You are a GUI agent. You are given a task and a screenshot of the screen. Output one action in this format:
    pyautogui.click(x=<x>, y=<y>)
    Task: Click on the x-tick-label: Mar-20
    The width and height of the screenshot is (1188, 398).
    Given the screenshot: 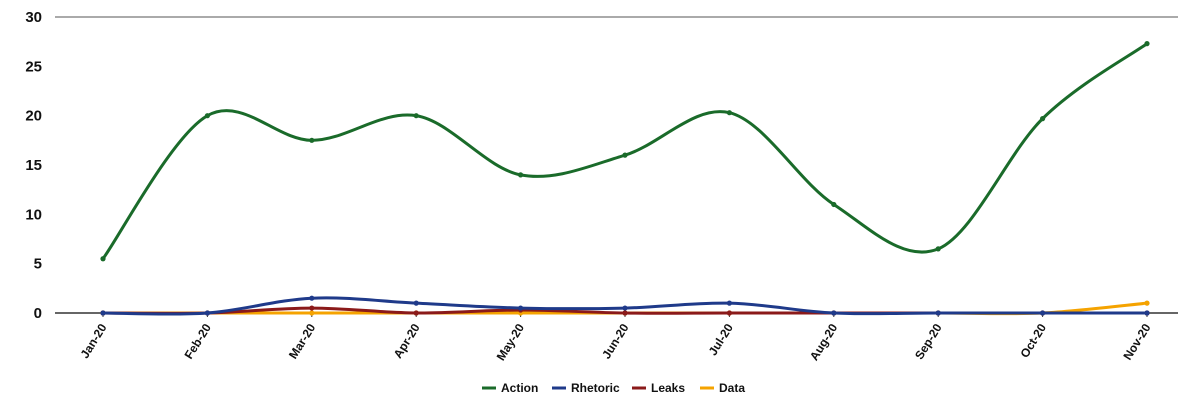 What is the action you would take?
    pyautogui.click(x=302, y=341)
    